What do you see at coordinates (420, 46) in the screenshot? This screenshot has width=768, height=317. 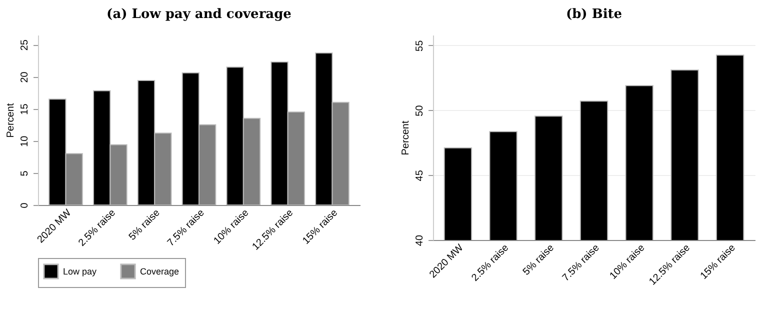 I see `y-tick-label: 55` at bounding box center [420, 46].